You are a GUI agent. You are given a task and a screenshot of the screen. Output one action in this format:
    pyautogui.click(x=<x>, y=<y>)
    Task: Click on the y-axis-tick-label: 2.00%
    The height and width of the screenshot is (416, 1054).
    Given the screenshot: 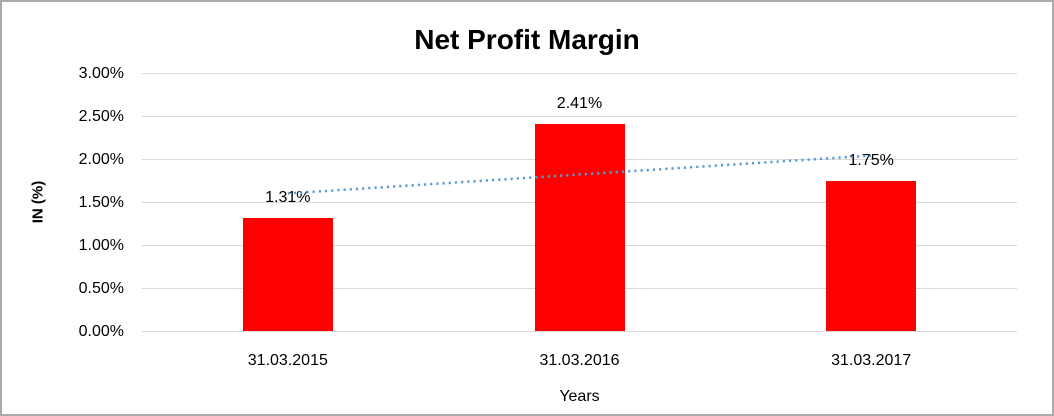 What is the action you would take?
    pyautogui.click(x=101, y=159)
    